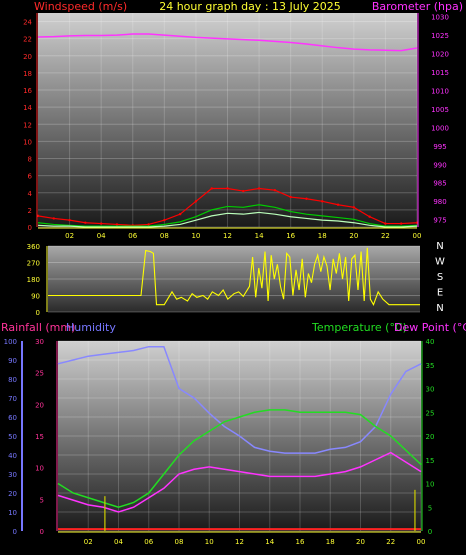 The height and width of the screenshot is (555, 466). What do you see at coordinates (39, 437) in the screenshot?
I see `rain-tick-label: 15` at bounding box center [39, 437].